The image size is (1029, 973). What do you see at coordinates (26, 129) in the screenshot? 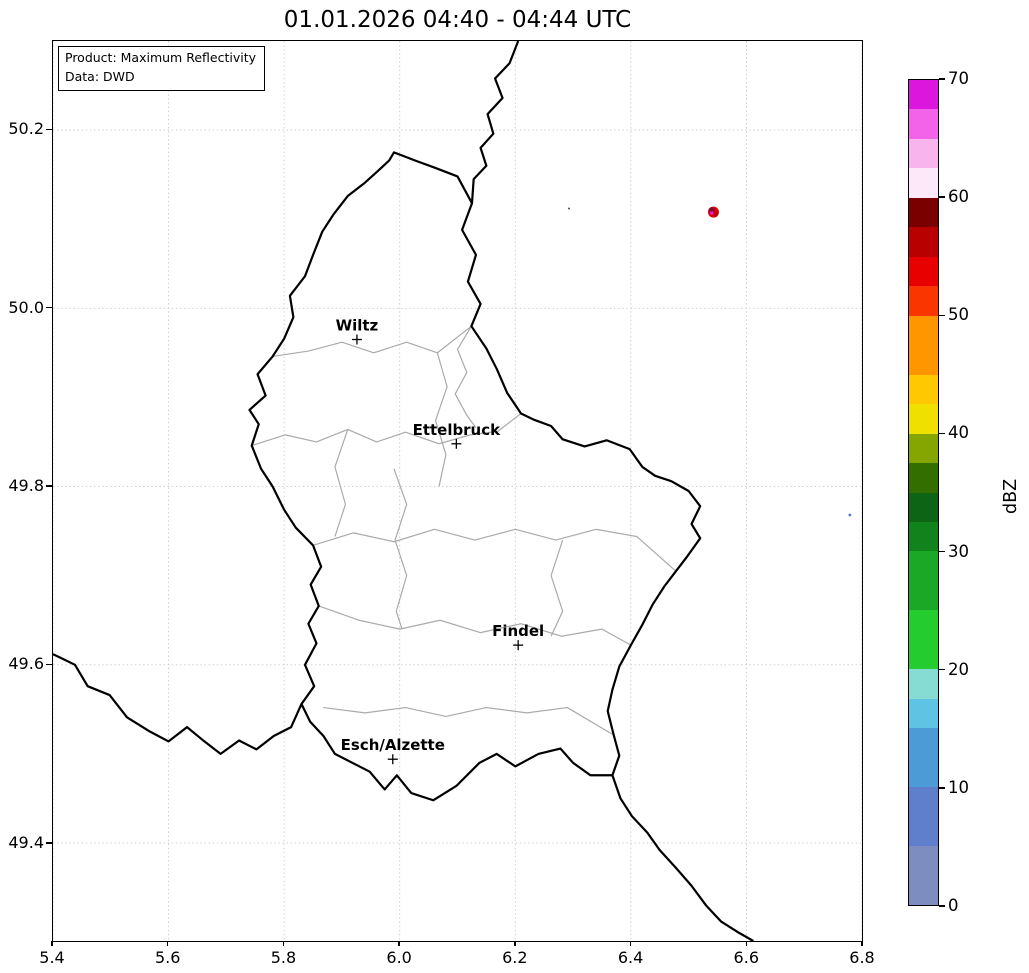
I see `y-tick-label: 50.2` at bounding box center [26, 129].